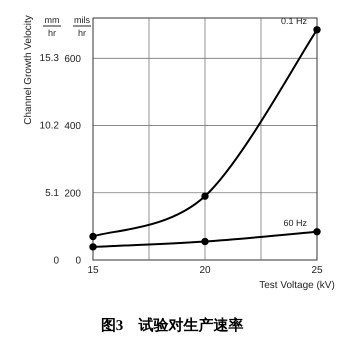  What do you see at coordinates (82, 20) in the screenshot?
I see `text: mils` at bounding box center [82, 20].